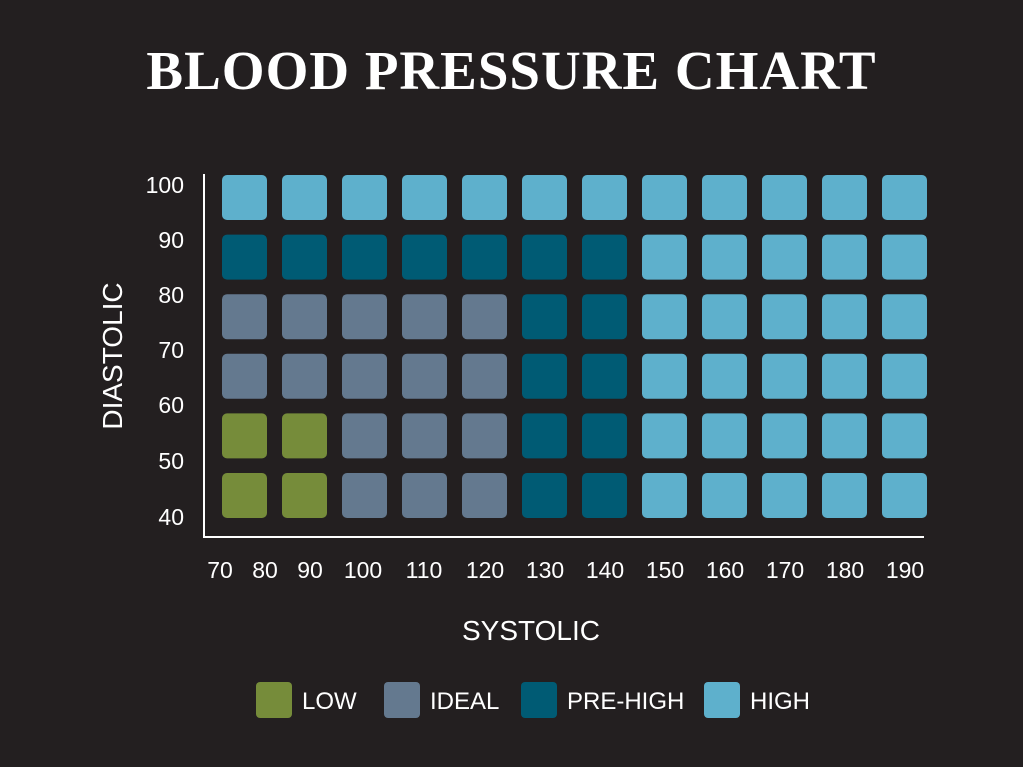  Describe the element at coordinates (605, 570) in the screenshot. I see `x-tick-label: 140` at that location.